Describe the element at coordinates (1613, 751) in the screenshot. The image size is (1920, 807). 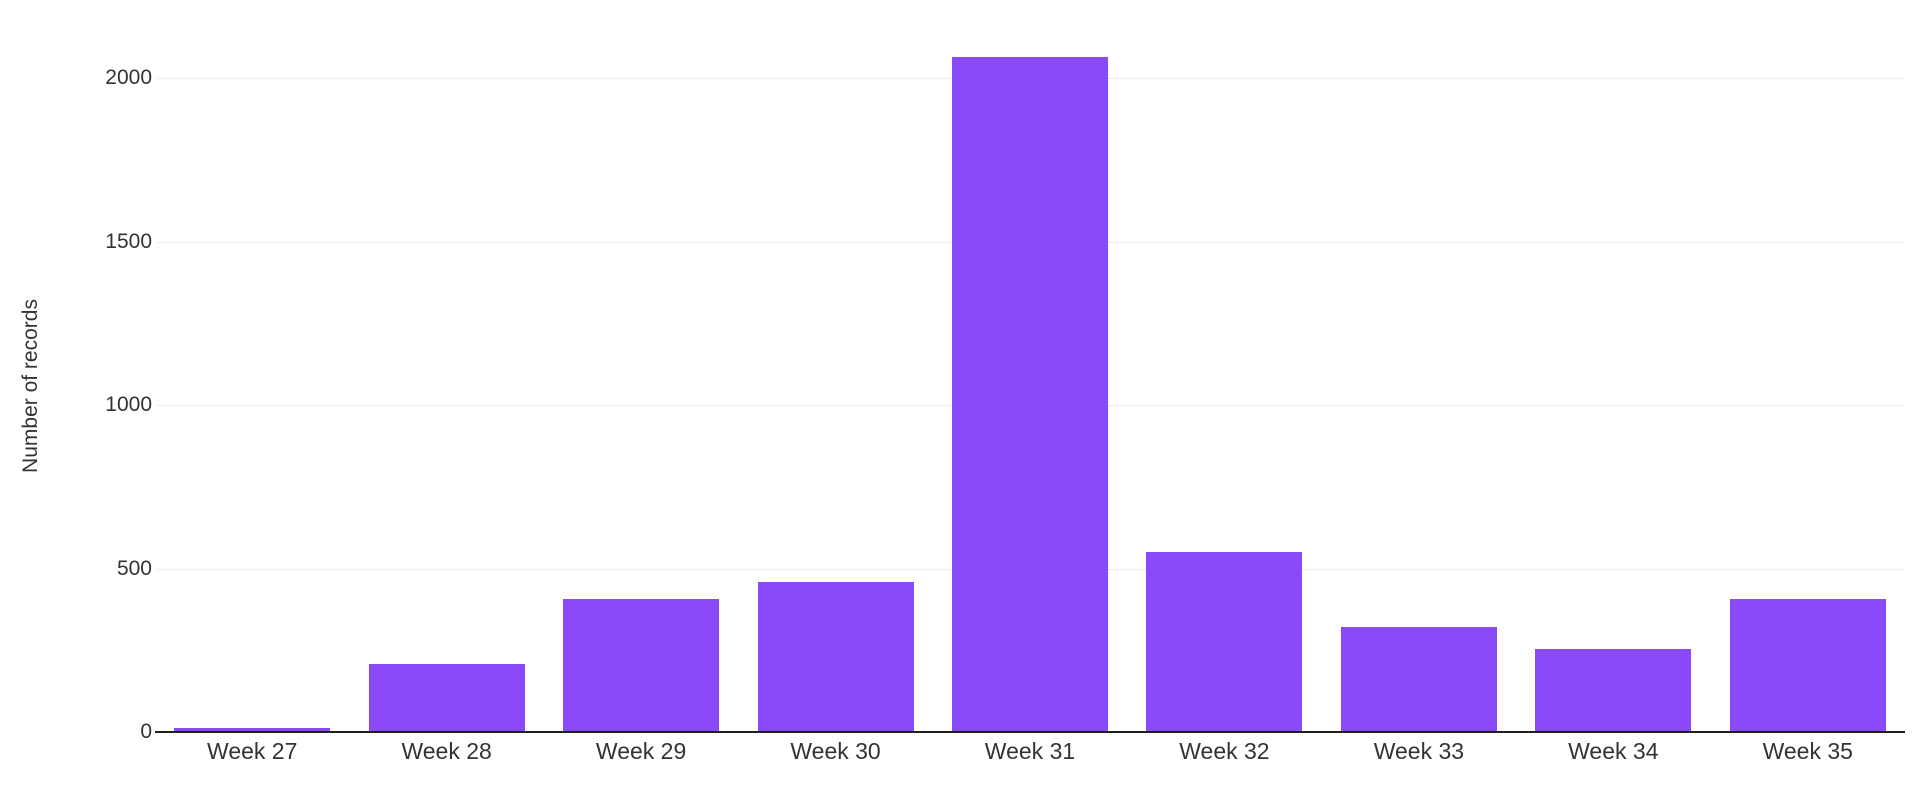
I see `x-tick-label-week-34: Week 34` at that location.